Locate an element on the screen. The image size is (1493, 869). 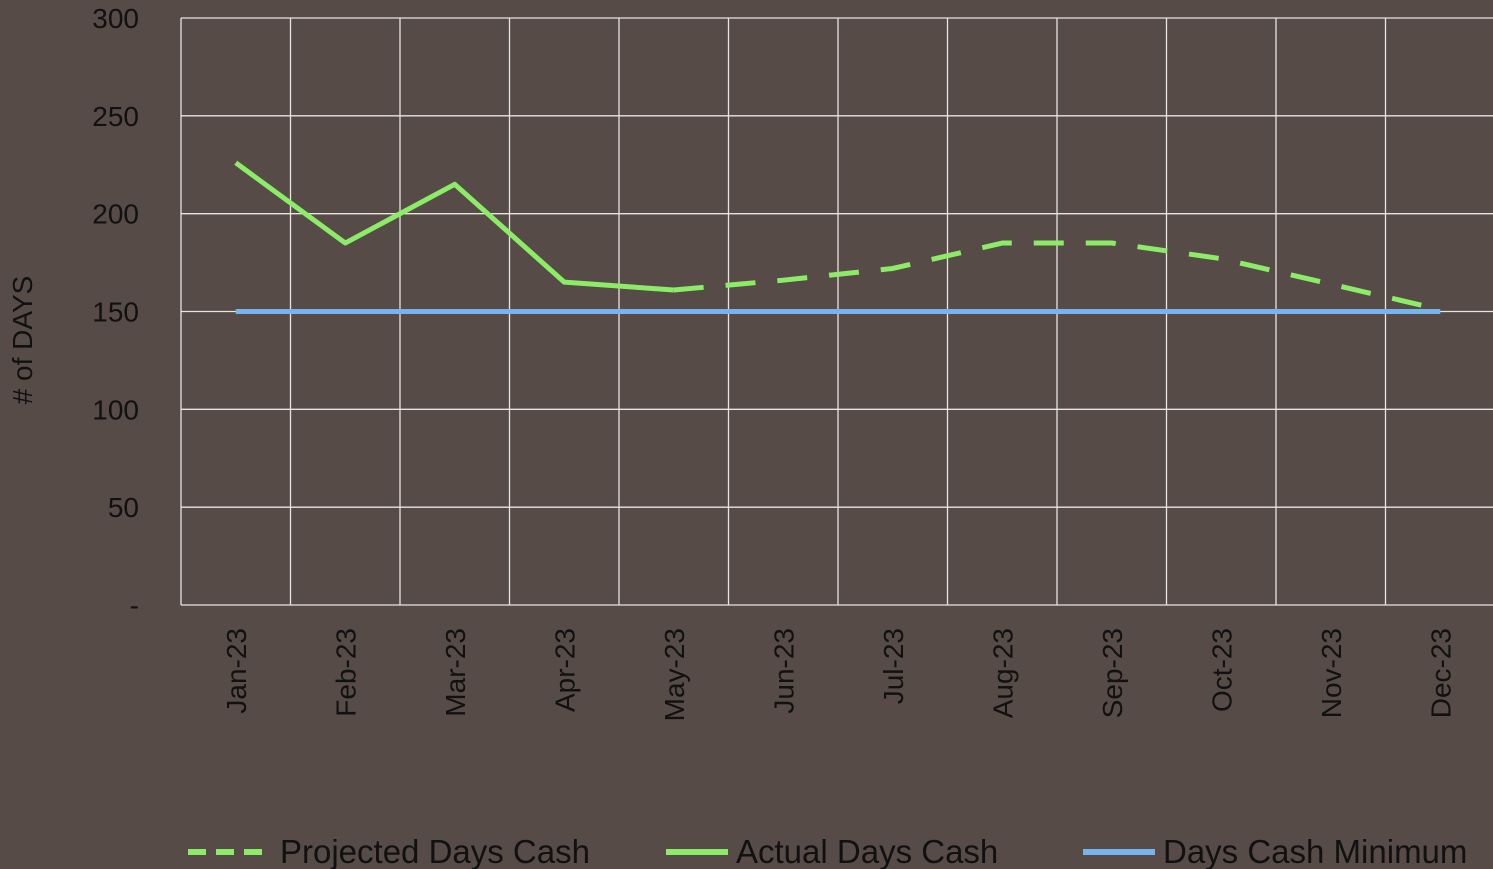
y-tick-label: 300 is located at coordinates (115, 18).